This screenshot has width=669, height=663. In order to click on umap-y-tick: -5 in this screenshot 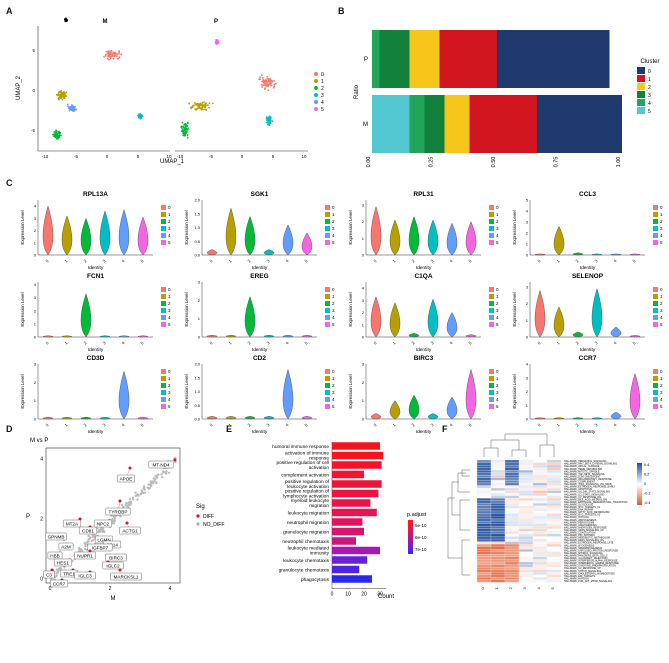, I will do `click(33, 130)`.